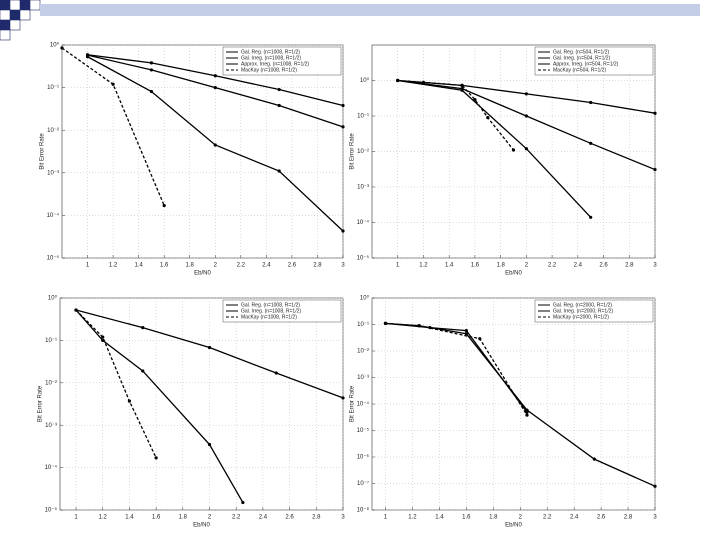  What do you see at coordinates (350, 20) in the screenshot?
I see `slide-decoration` at bounding box center [350, 20].